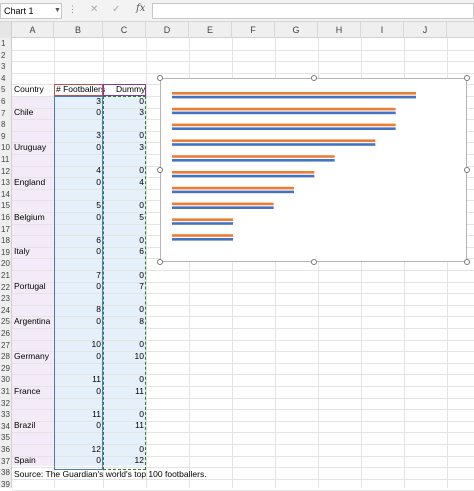  Describe the element at coordinates (3, 78) in the screenshot. I see `row-header: 4` at that location.